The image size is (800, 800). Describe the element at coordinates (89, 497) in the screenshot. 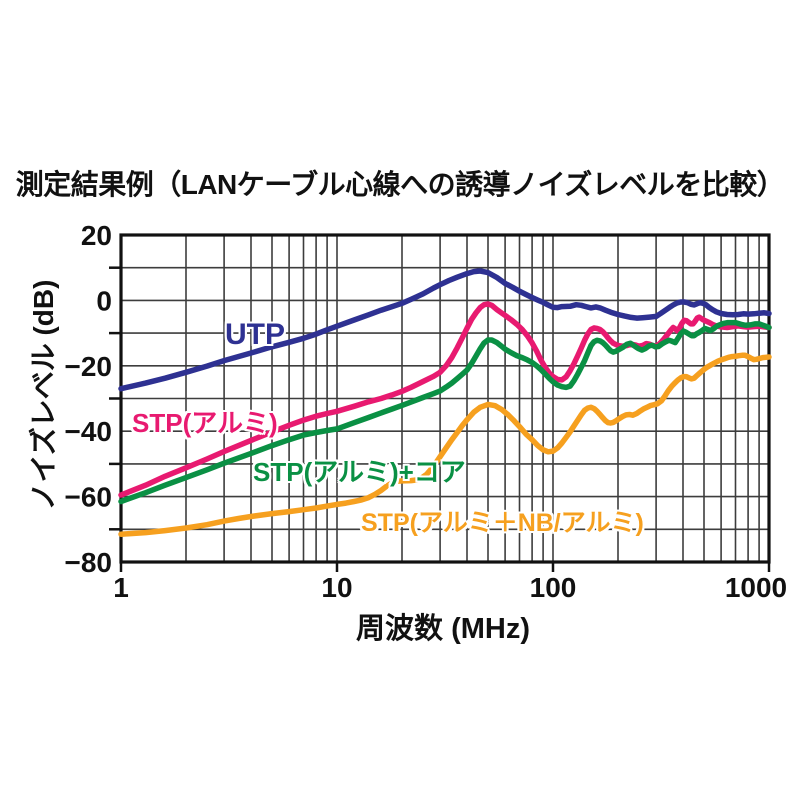

I see `y-tick-label: −60` at that location.